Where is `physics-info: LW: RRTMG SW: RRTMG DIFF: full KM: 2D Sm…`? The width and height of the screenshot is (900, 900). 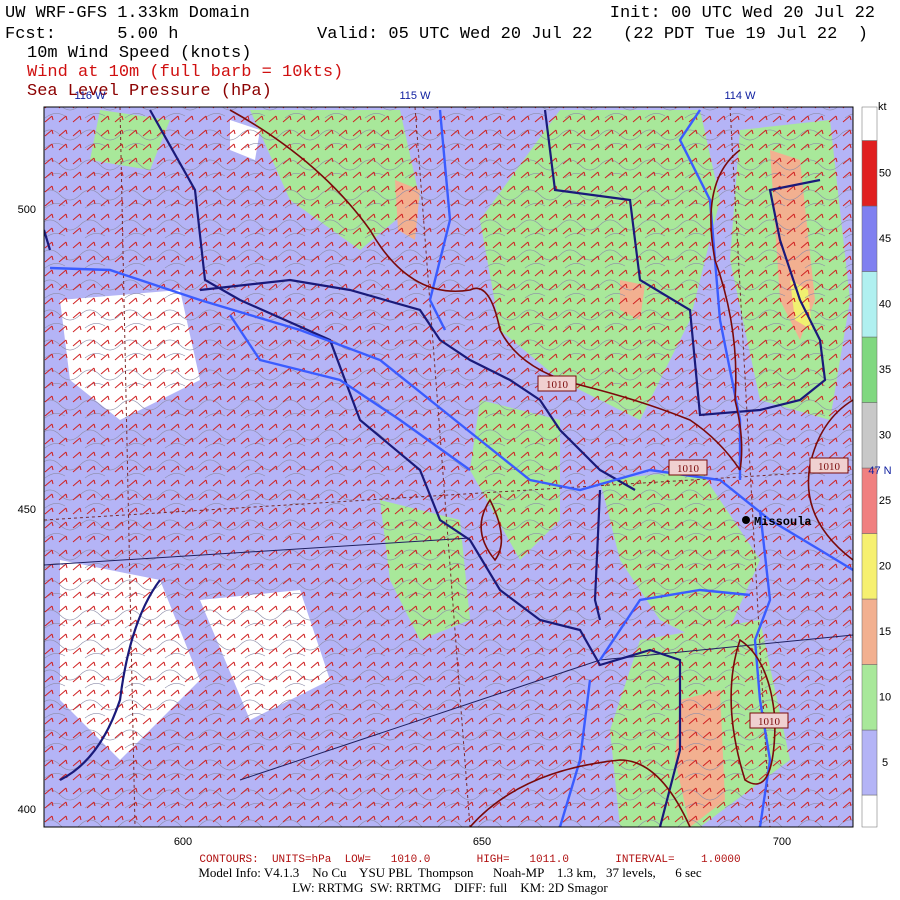 physics-info: LW: RRTMG SW: RRTMG DIFF: full KM: 2D Sm… is located at coordinates (450, 887).